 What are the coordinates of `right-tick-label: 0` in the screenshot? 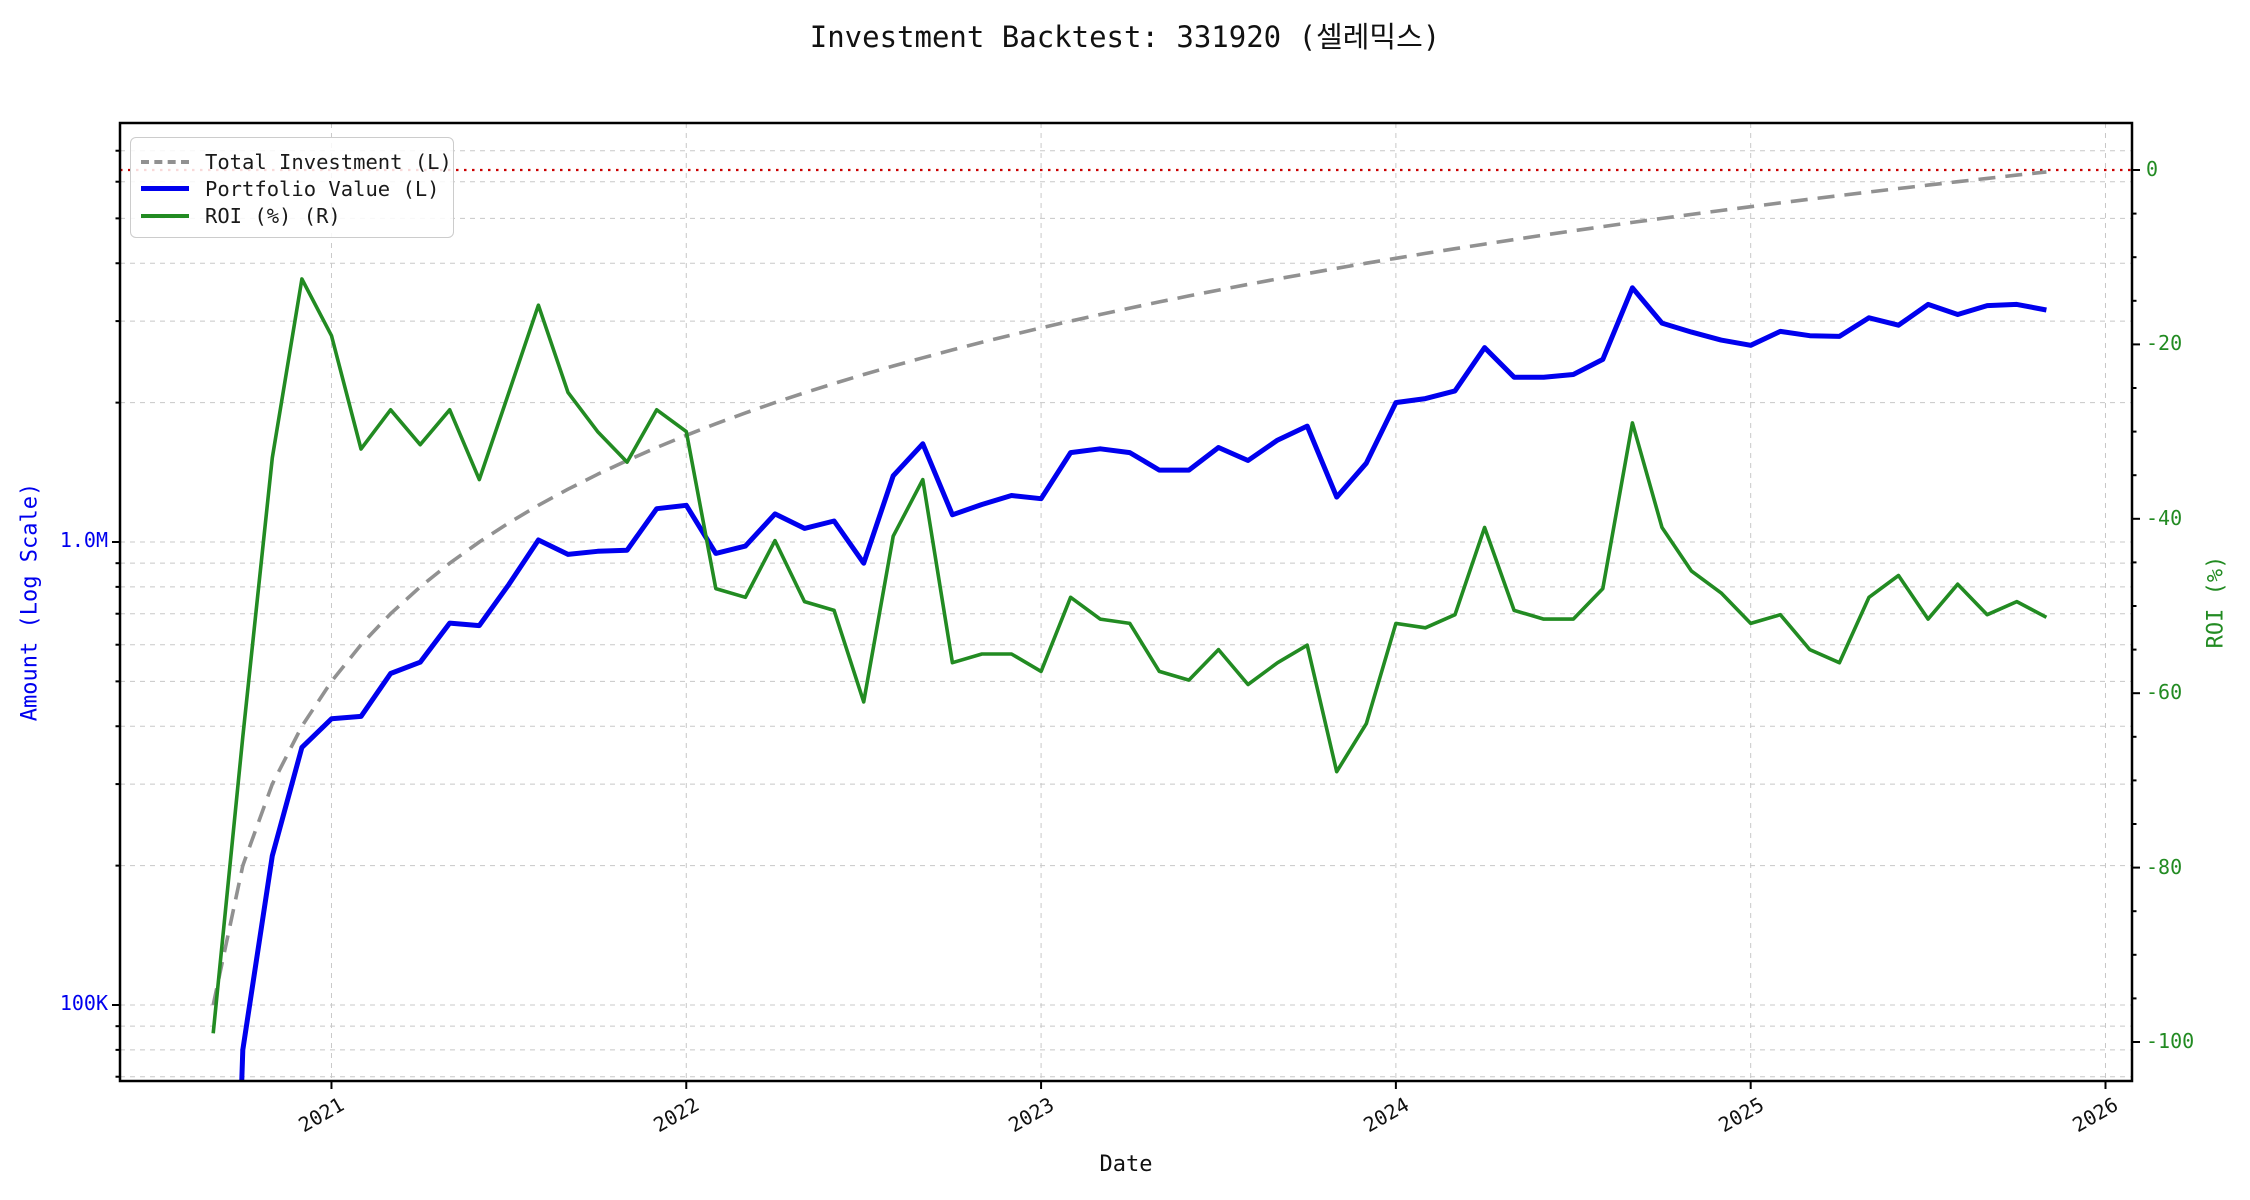 It's located at (2152, 169).